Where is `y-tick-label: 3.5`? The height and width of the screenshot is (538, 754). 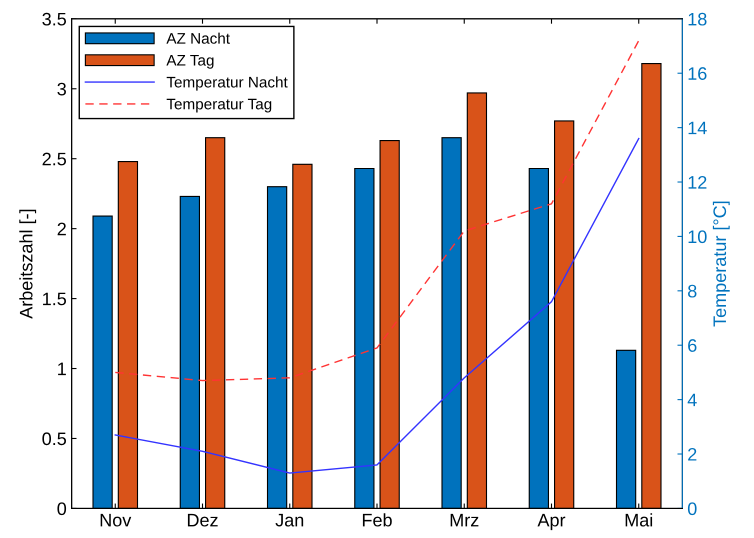 y-tick-label: 3.5 is located at coordinates (54, 19).